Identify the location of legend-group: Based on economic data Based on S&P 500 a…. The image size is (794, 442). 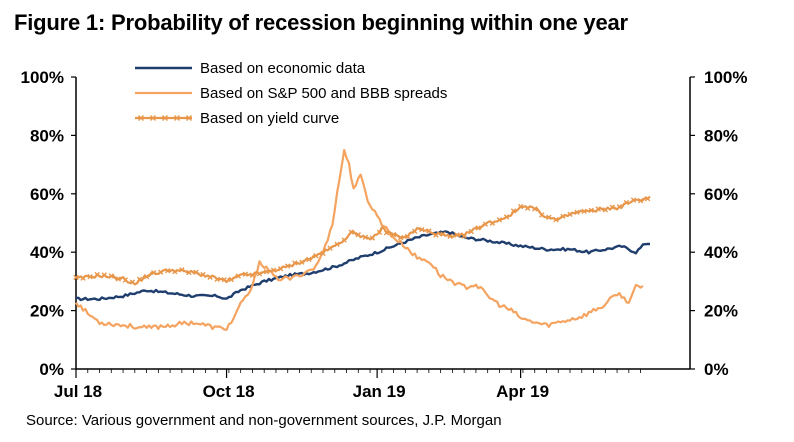
(291, 93).